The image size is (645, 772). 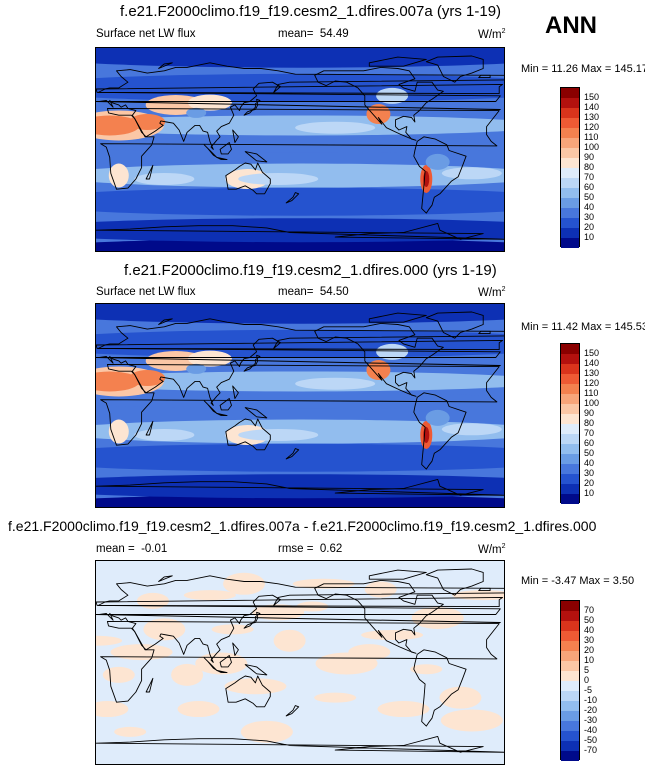 What do you see at coordinates (331, 549) in the screenshot?
I see `panel3-rmse-value: 0.62` at bounding box center [331, 549].